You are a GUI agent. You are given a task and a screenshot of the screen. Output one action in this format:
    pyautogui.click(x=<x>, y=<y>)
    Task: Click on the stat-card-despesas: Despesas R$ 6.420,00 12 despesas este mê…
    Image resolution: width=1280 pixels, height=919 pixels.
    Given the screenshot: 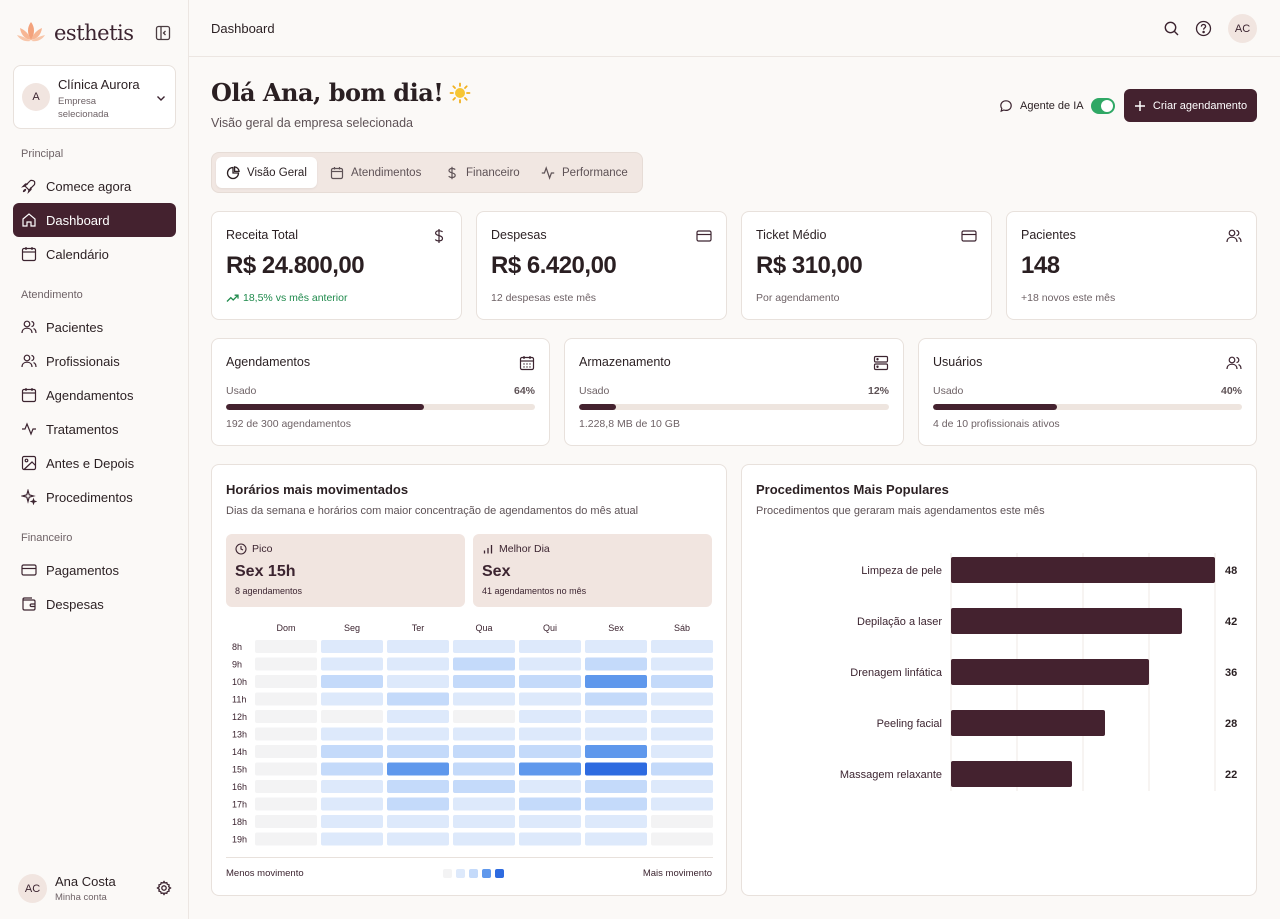 What is the action you would take?
    pyautogui.click(x=601, y=265)
    